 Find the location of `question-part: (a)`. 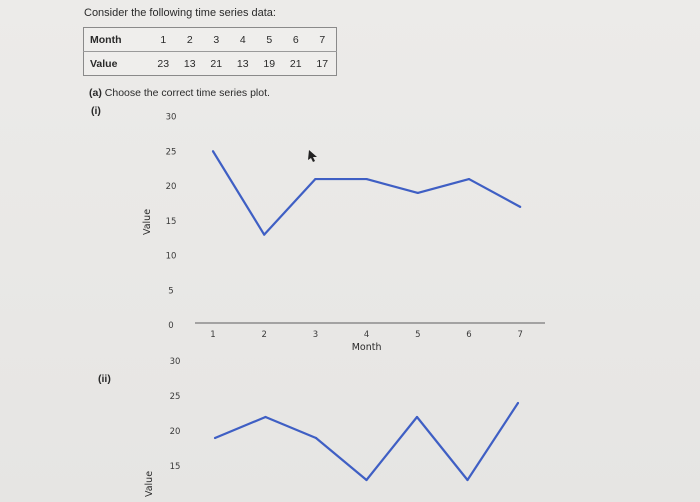

question-part: (a) is located at coordinates (95, 93).